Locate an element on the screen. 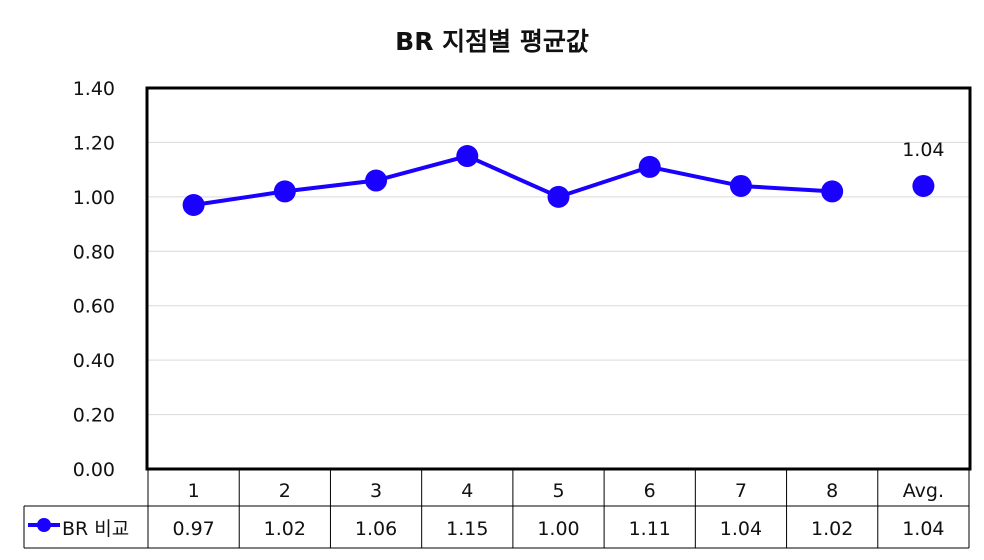  legend-label: BR 비교 is located at coordinates (95, 529).